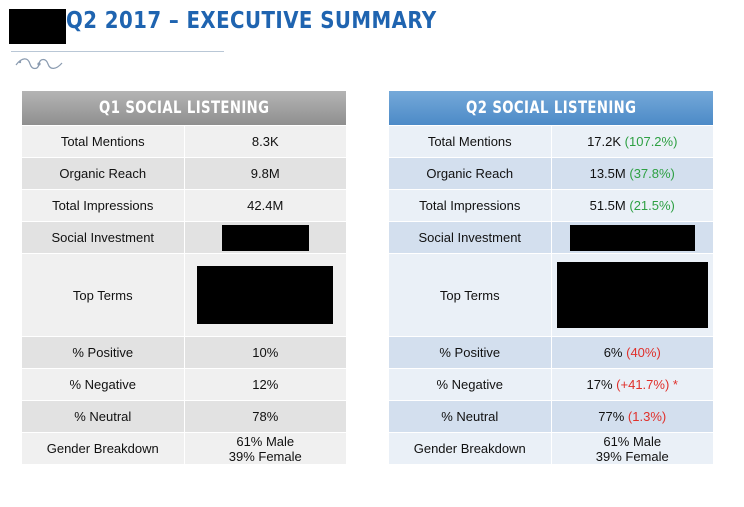  Describe the element at coordinates (184, 108) in the screenshot. I see `q1-heading: Q1 SOCIAL LISTENING` at that location.